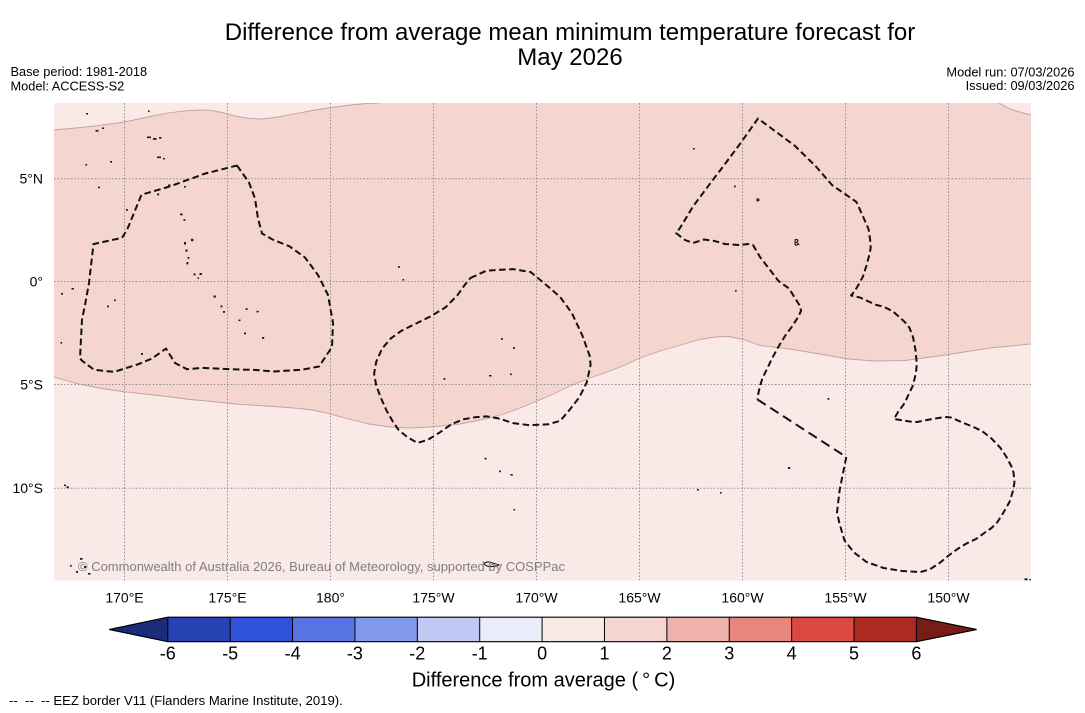 This screenshot has width=1085, height=713. I want to click on svg-text: 3, so click(729, 654).